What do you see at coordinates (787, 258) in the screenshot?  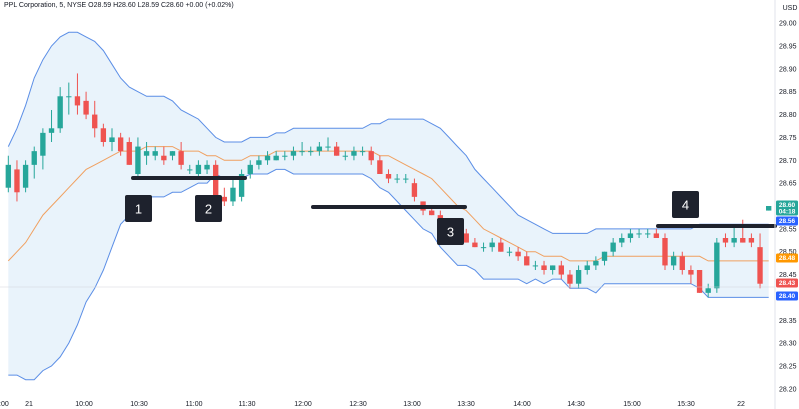 I see `price-badge: 28.48` at bounding box center [787, 258].